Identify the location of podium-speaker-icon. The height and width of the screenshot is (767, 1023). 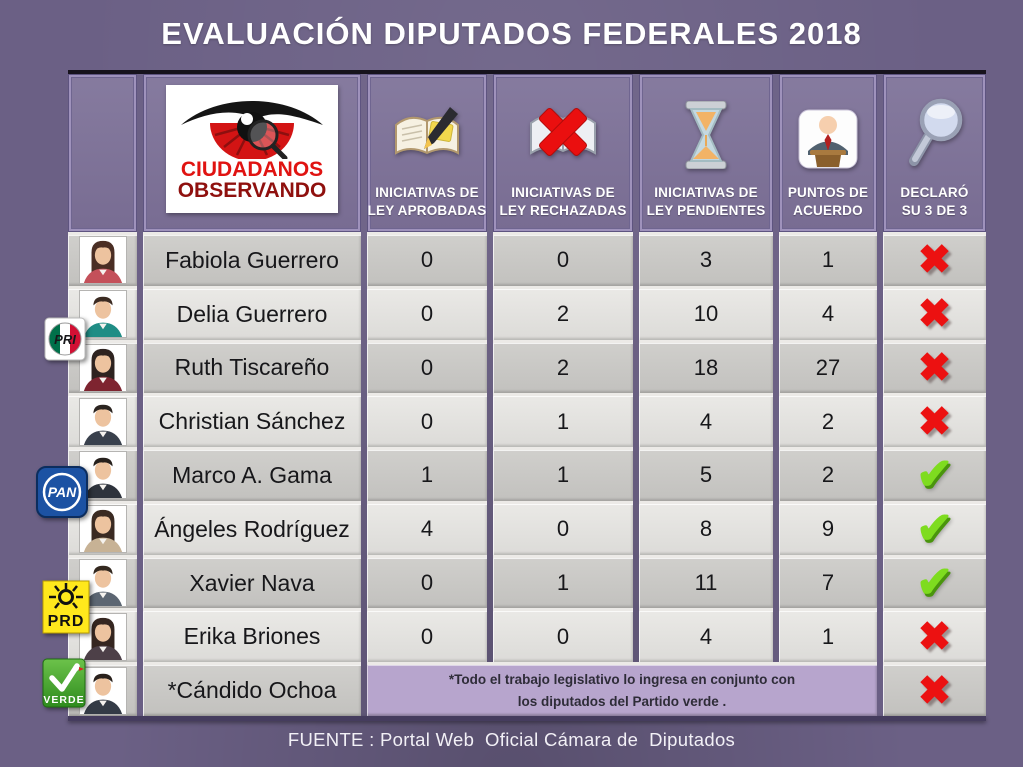
(828, 141).